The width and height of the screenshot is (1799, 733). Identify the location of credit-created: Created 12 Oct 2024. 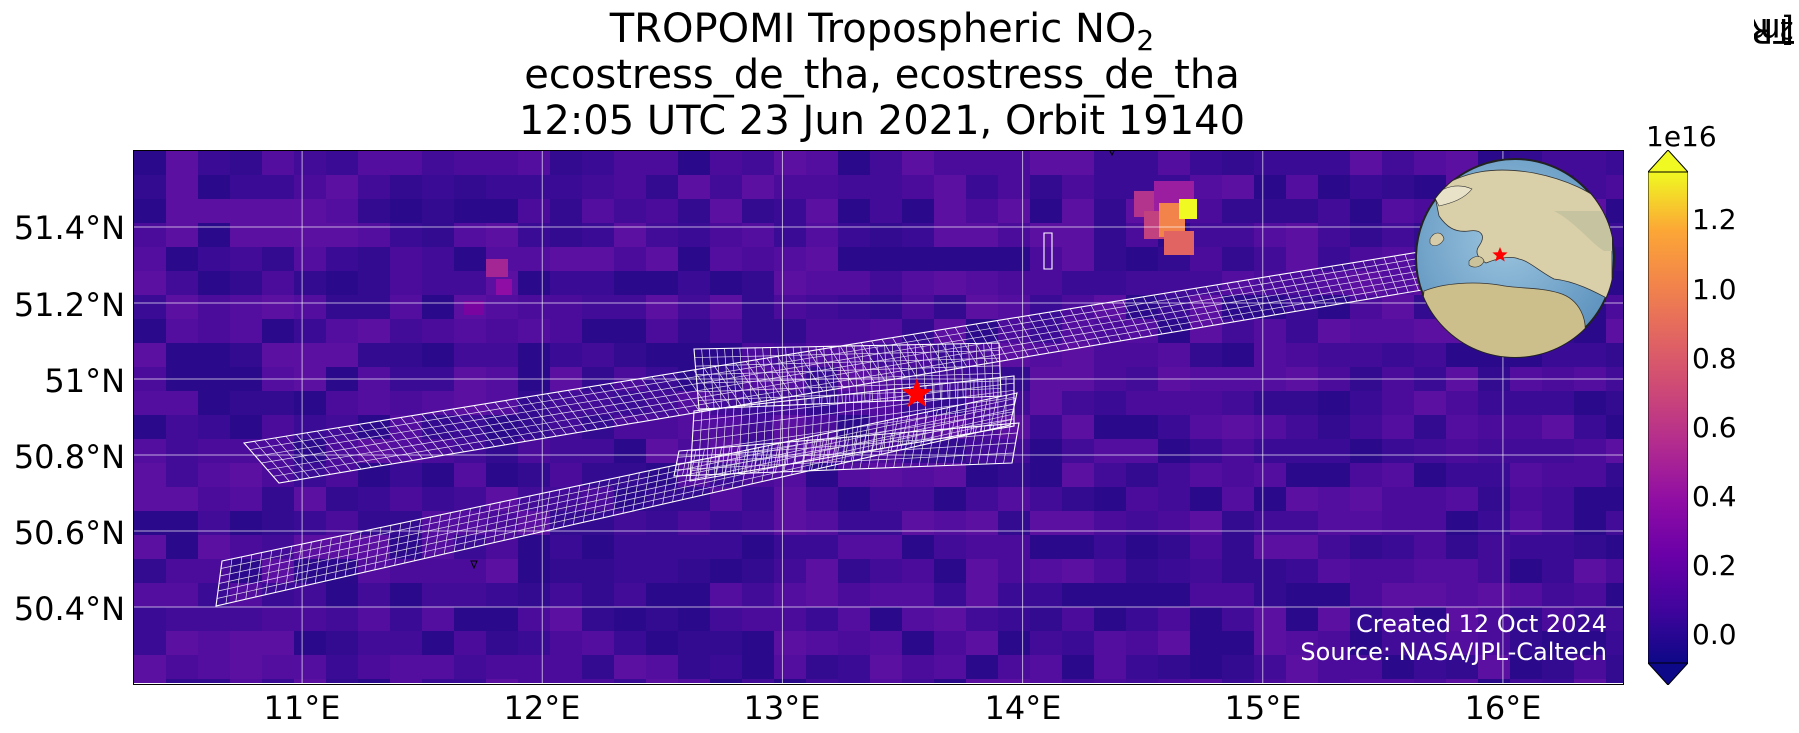
(1481, 624).